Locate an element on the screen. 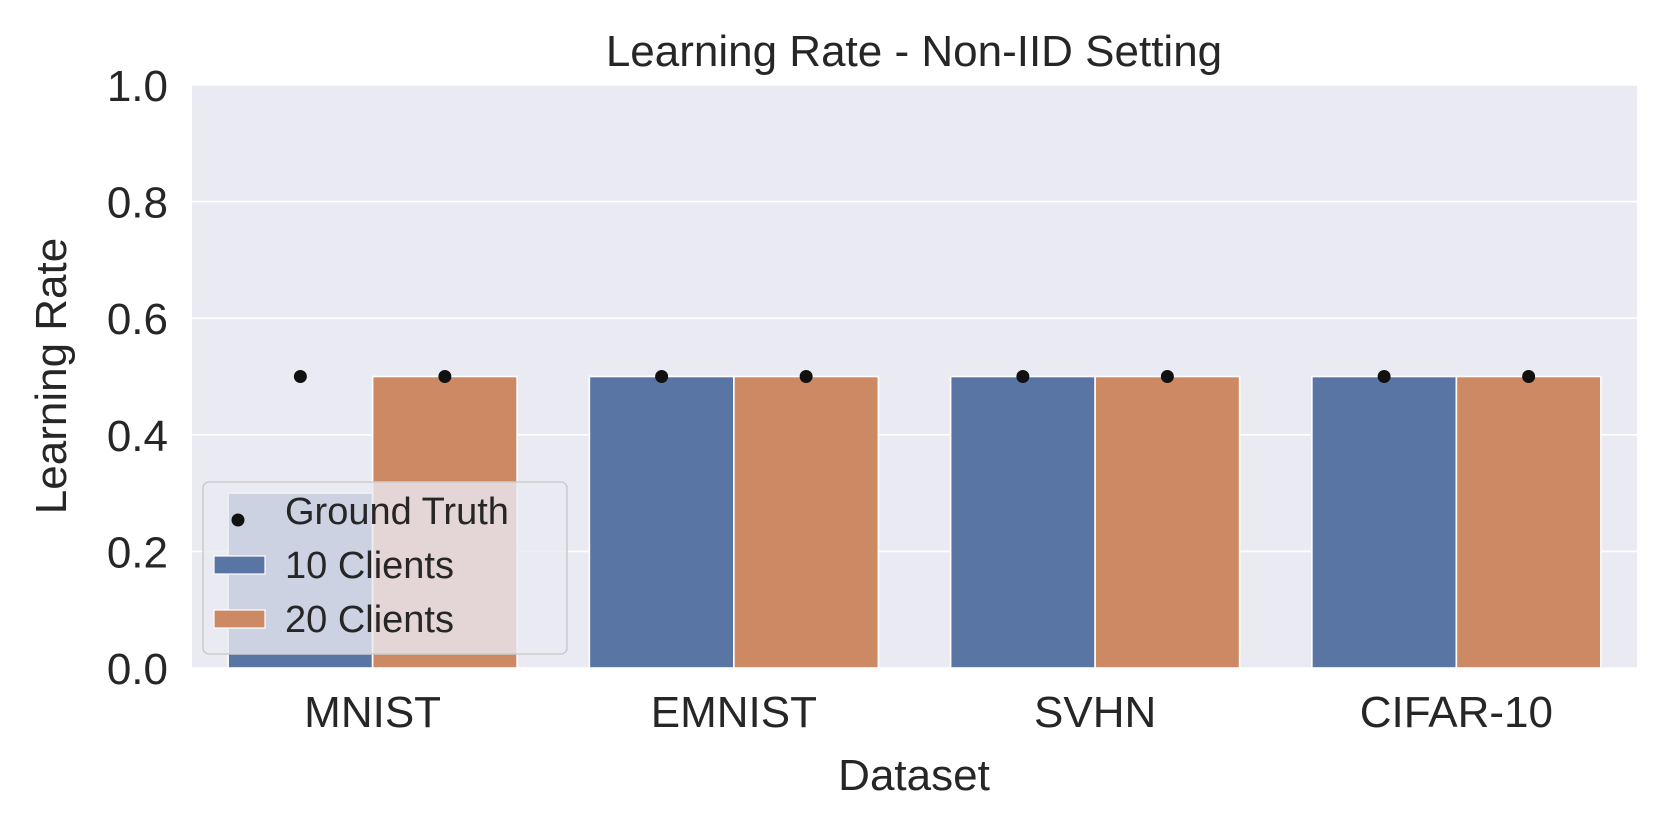  y-tick-labels: 0.0 0.2 0.4 0.6 0.8 1.0 is located at coordinates (137, 378).